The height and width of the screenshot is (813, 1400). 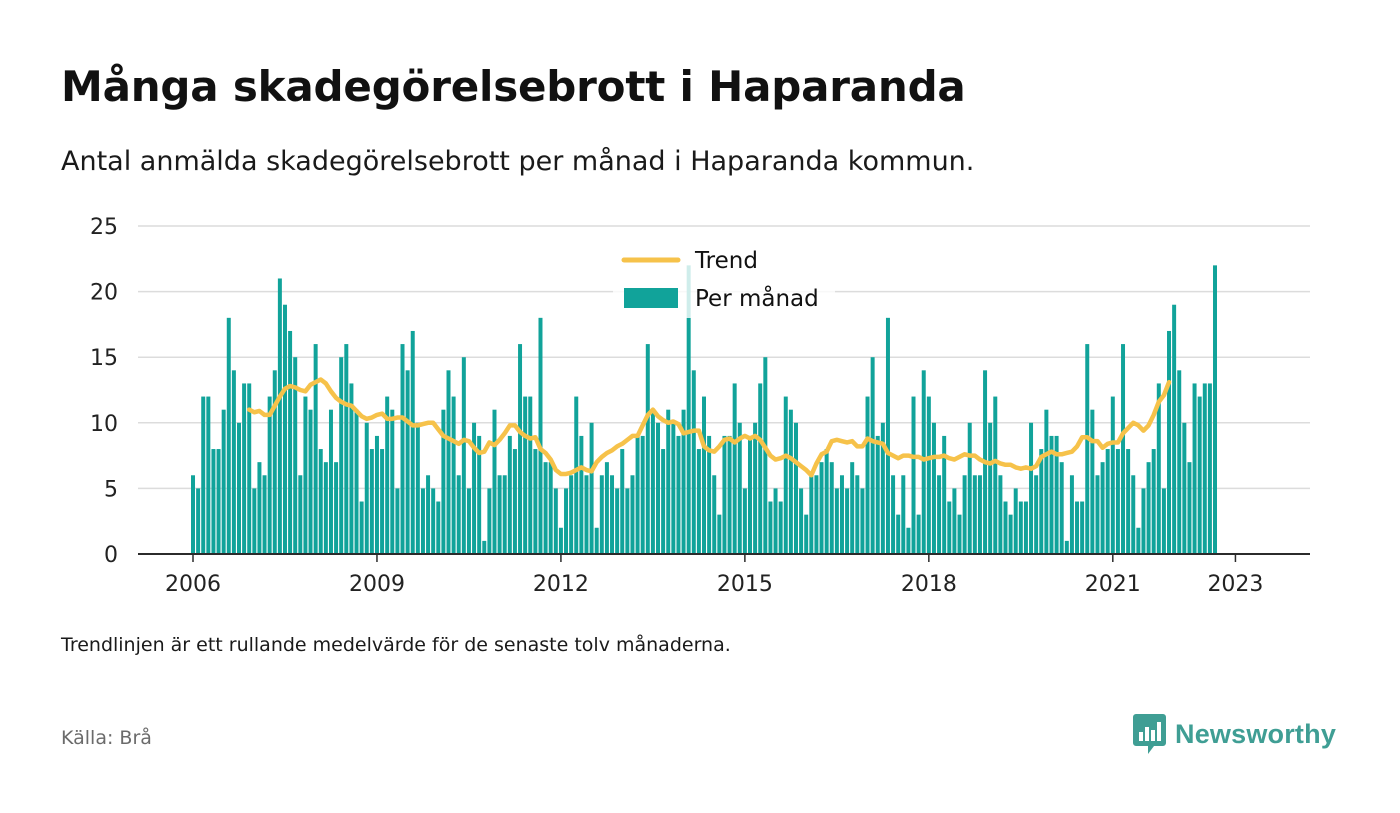 I want to click on legend-bar-swatch, so click(x=651, y=298).